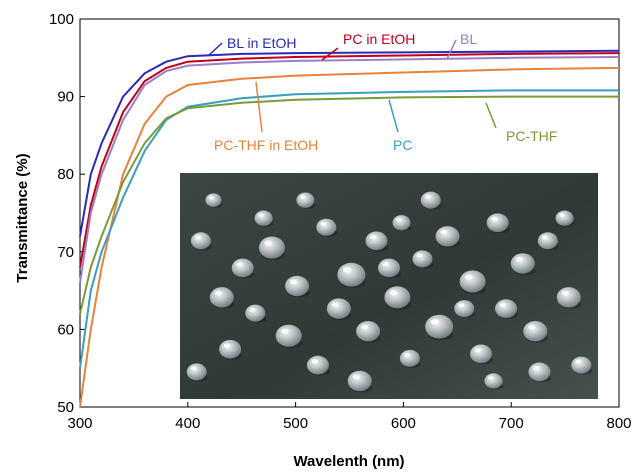  I want to click on series-label-4: PC, so click(402, 145).